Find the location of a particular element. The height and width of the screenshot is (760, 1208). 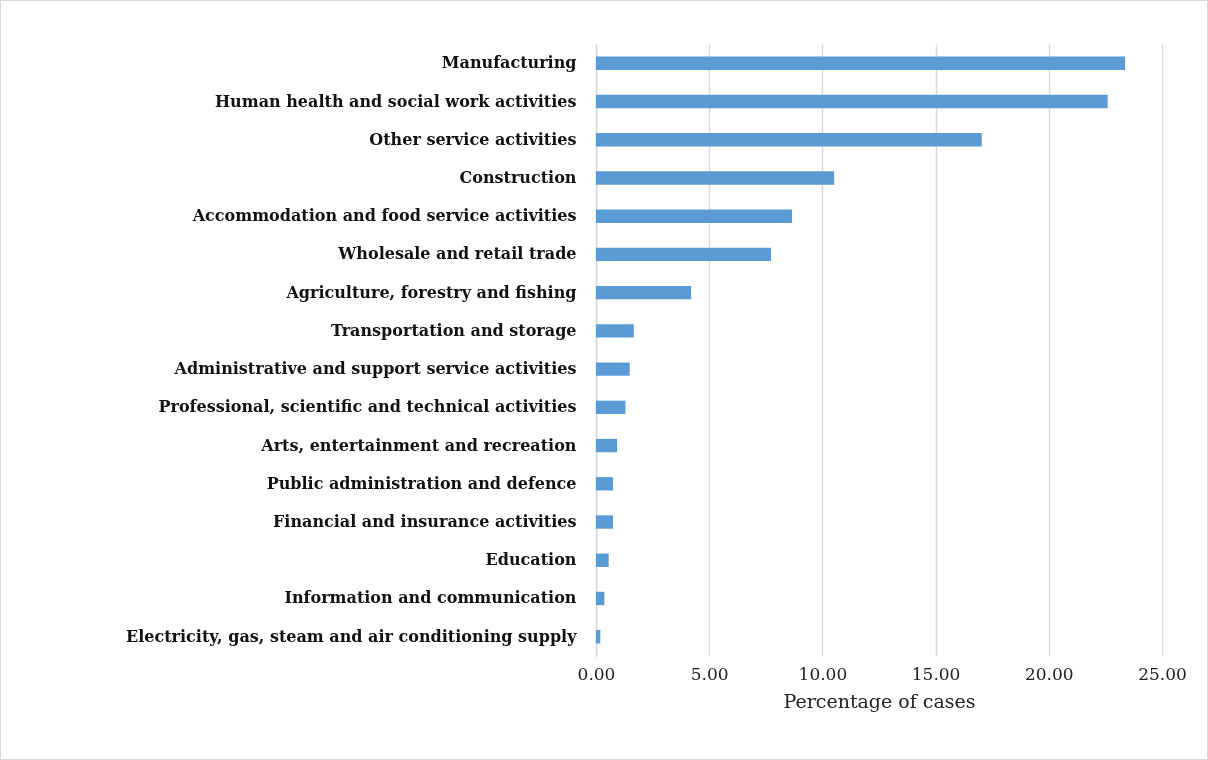

y-tick-label: Professional, scientific and technical activities is located at coordinates (367, 407).